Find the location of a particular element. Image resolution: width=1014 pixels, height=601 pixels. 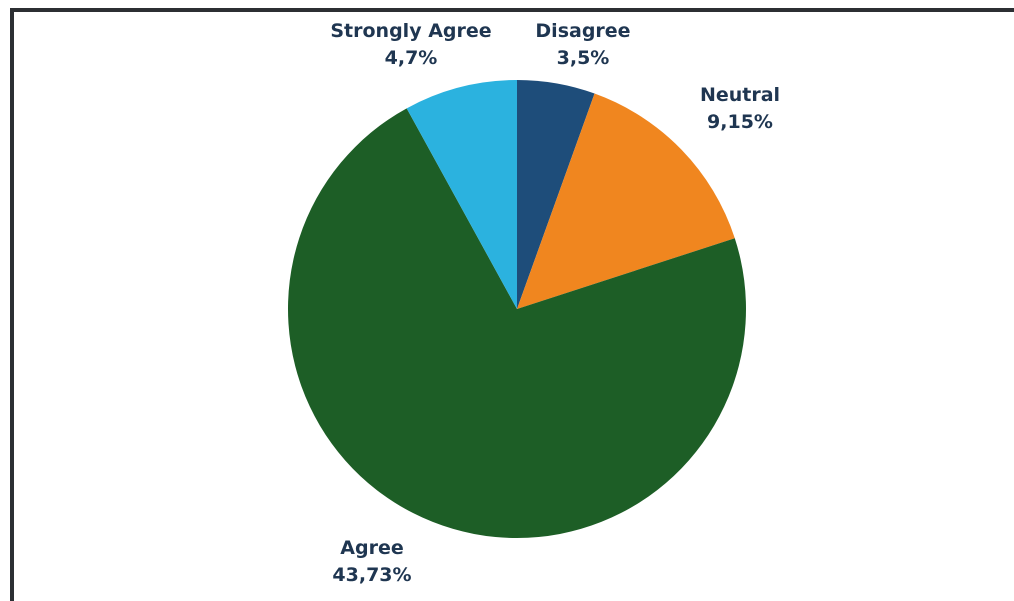

pie-slice-disagree is located at coordinates (556, 194).